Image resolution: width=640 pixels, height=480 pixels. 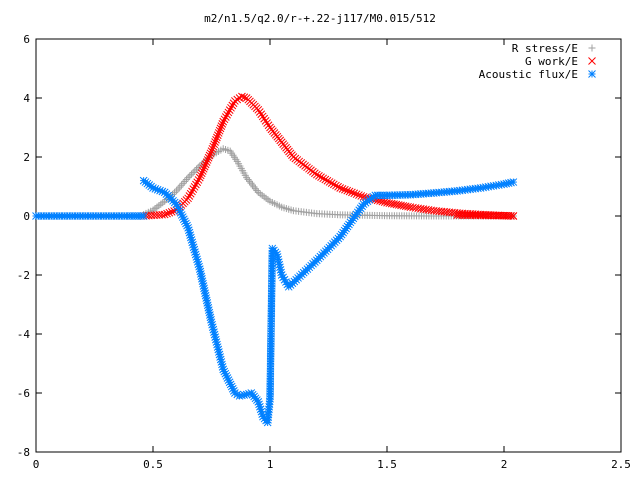 What do you see at coordinates (23, 452) in the screenshot?
I see `y-tick-label: -8` at bounding box center [23, 452].